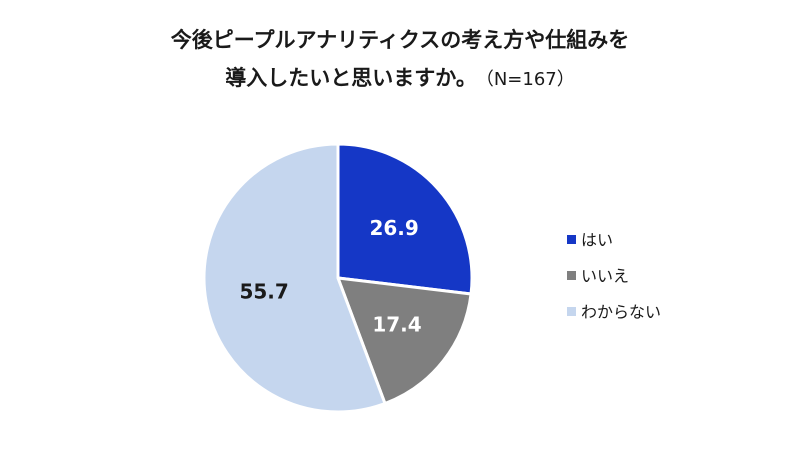 The width and height of the screenshot is (800, 459). Describe the element at coordinates (351, 78) in the screenshot. I see `chart-title-main: 導入したいと思いますか。` at that location.